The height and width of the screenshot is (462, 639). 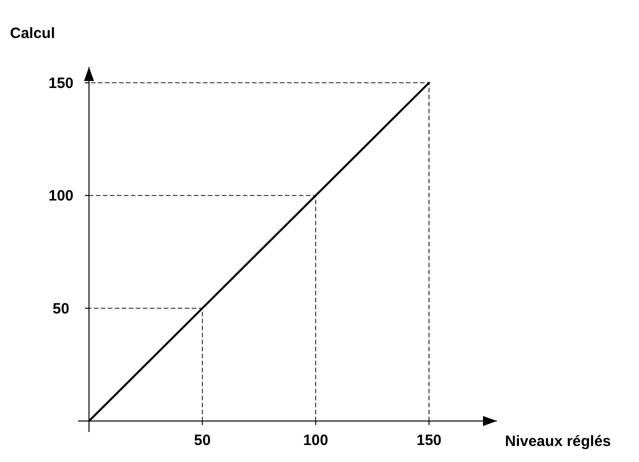 What do you see at coordinates (33, 33) in the screenshot?
I see `y-axis-title: Calcul` at bounding box center [33, 33].